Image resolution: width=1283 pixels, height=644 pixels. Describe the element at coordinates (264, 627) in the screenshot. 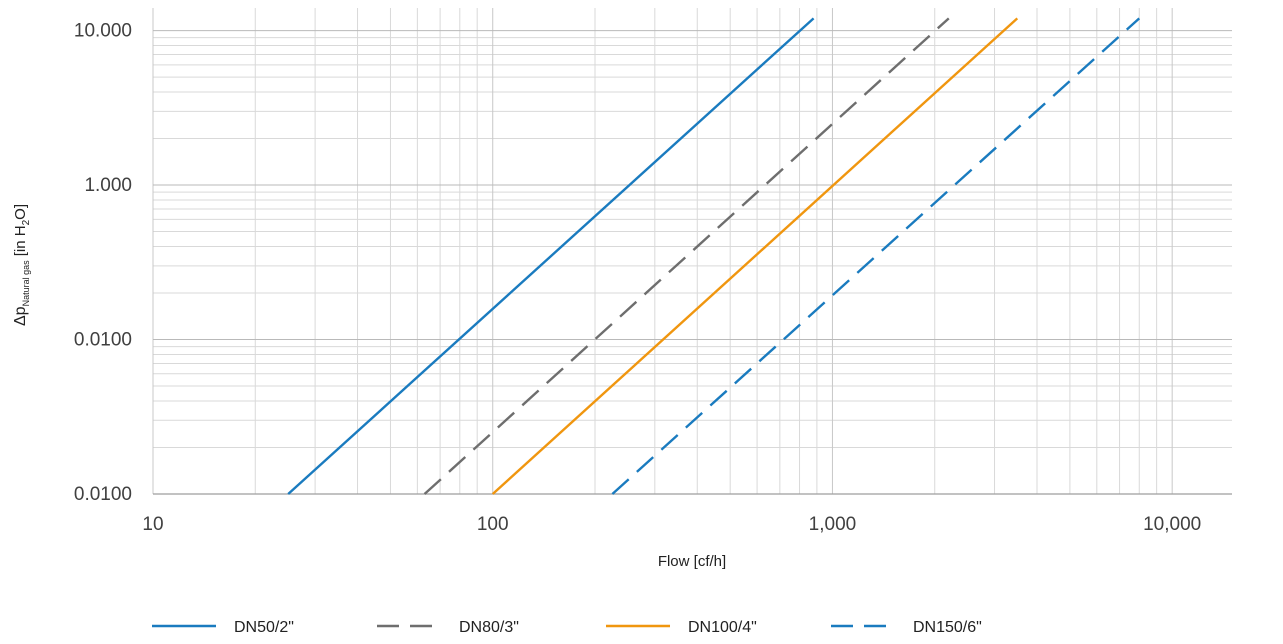

I see `legend-label-1: DN50/2"` at that location.